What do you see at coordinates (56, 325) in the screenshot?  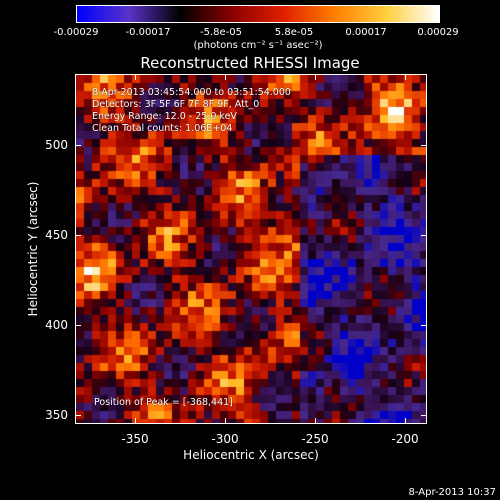 I see `y-tick-label: 400` at bounding box center [56, 325].